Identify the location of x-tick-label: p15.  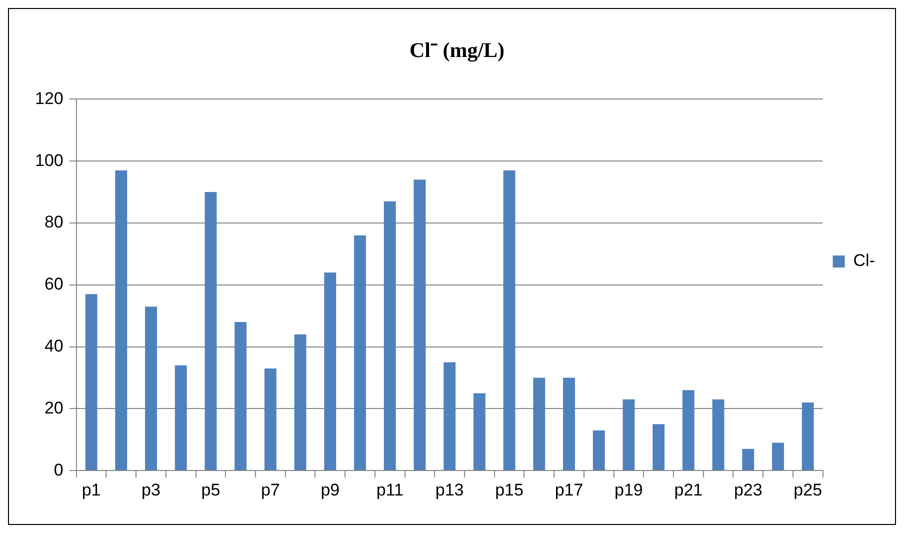
(509, 490).